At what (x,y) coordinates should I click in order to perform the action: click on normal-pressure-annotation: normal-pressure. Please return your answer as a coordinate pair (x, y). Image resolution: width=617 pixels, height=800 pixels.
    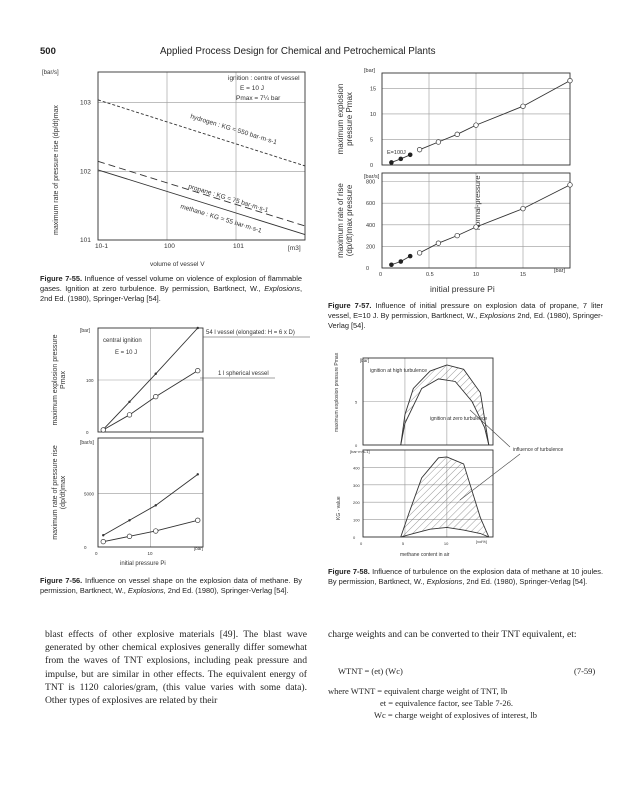
    Looking at the image, I should click on (477, 202).